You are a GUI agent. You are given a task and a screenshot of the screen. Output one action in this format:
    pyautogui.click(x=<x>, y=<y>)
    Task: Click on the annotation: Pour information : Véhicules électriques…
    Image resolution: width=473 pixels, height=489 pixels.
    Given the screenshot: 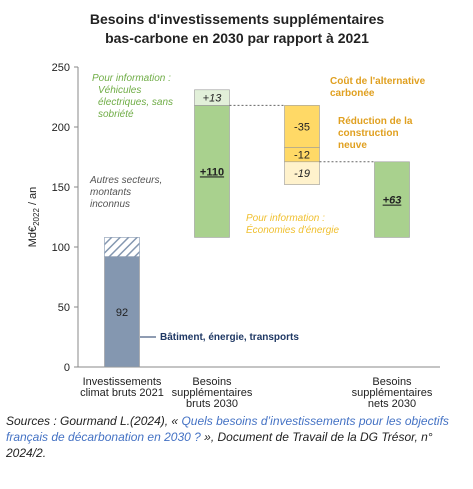 What is the action you would take?
    pyautogui.click(x=132, y=96)
    